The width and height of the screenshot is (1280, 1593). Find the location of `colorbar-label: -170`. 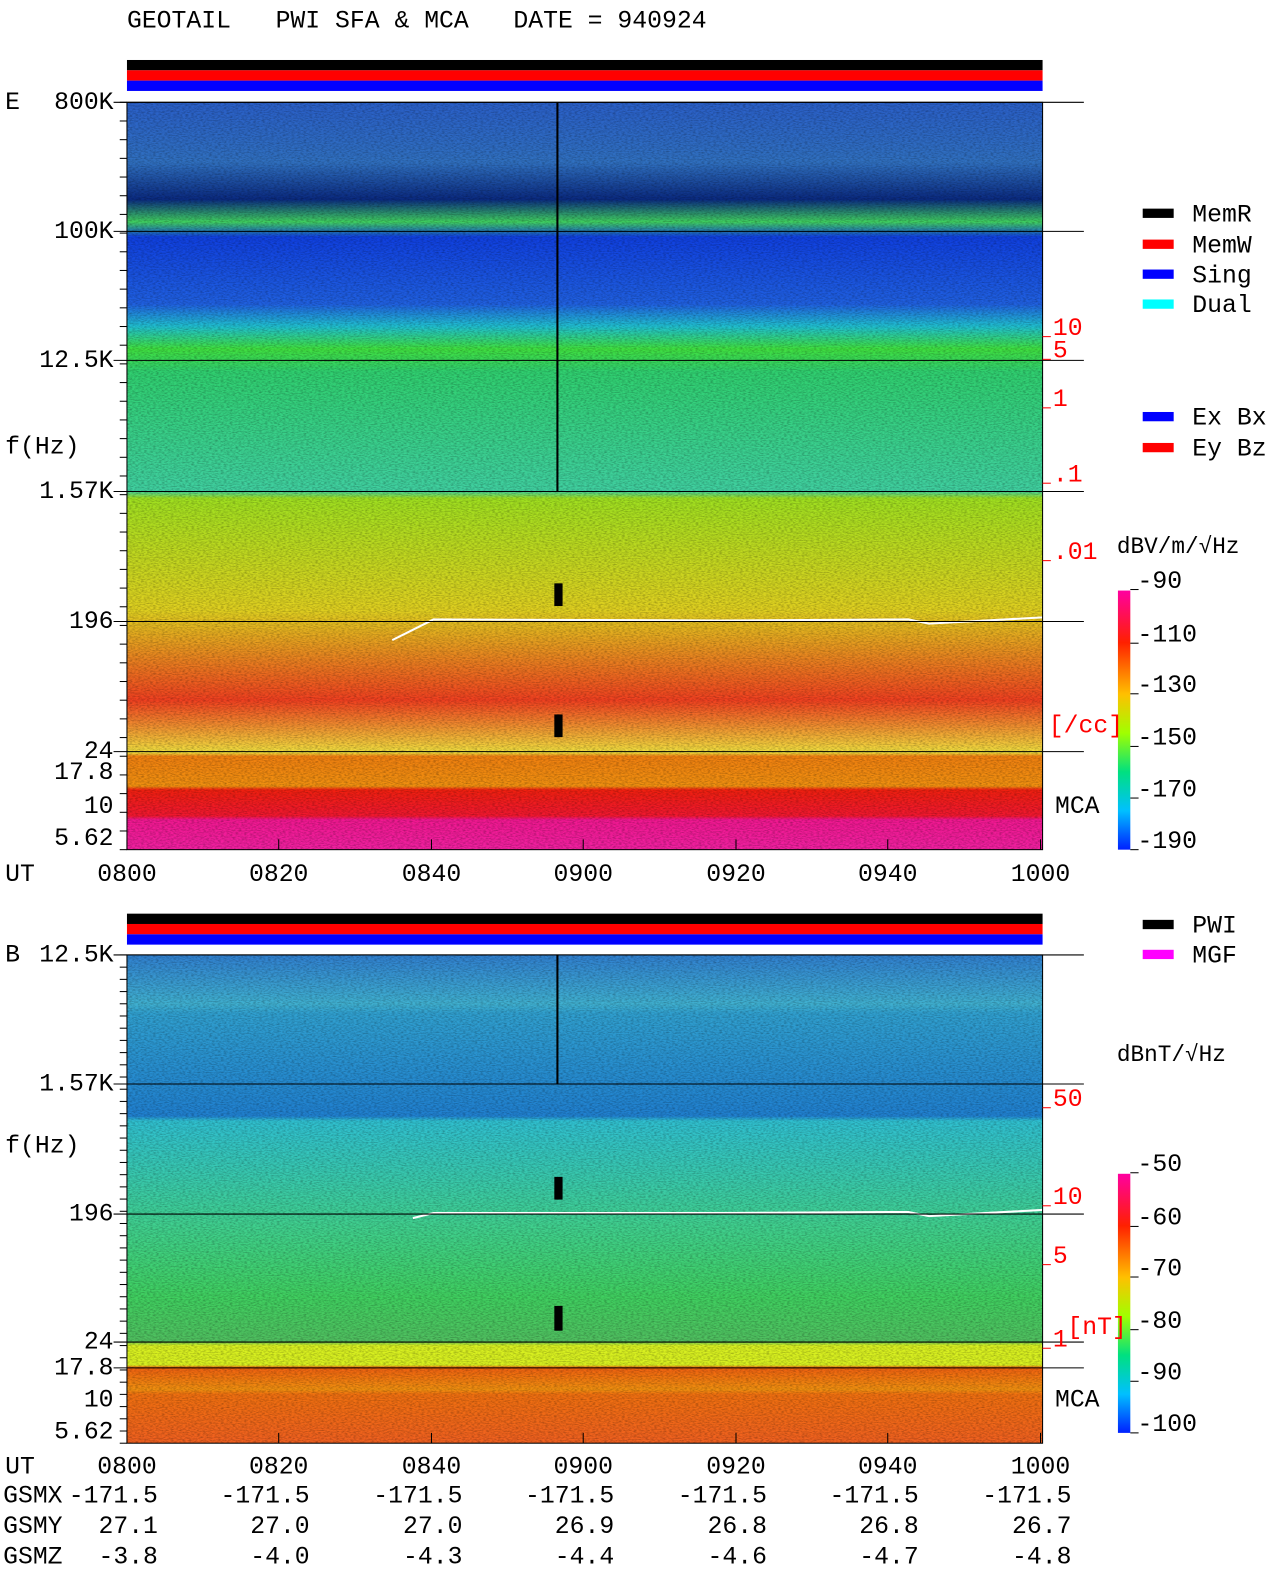

colorbar-label: -170 is located at coordinates (1167, 790).